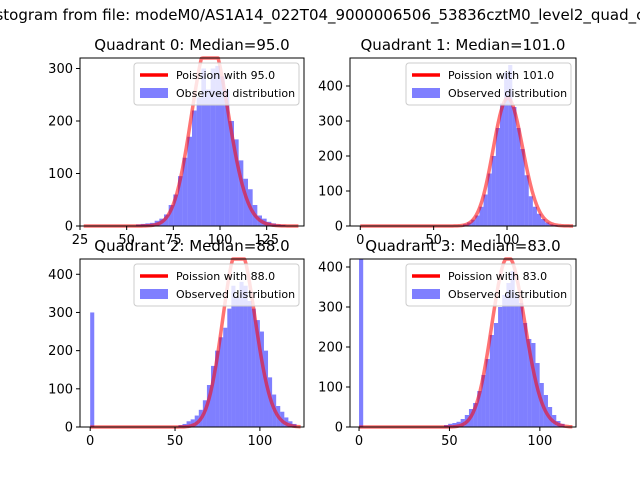  What do you see at coordinates (463, 45) in the screenshot?
I see `panel-title: Quadrant 1: Median=101.0` at bounding box center [463, 45].